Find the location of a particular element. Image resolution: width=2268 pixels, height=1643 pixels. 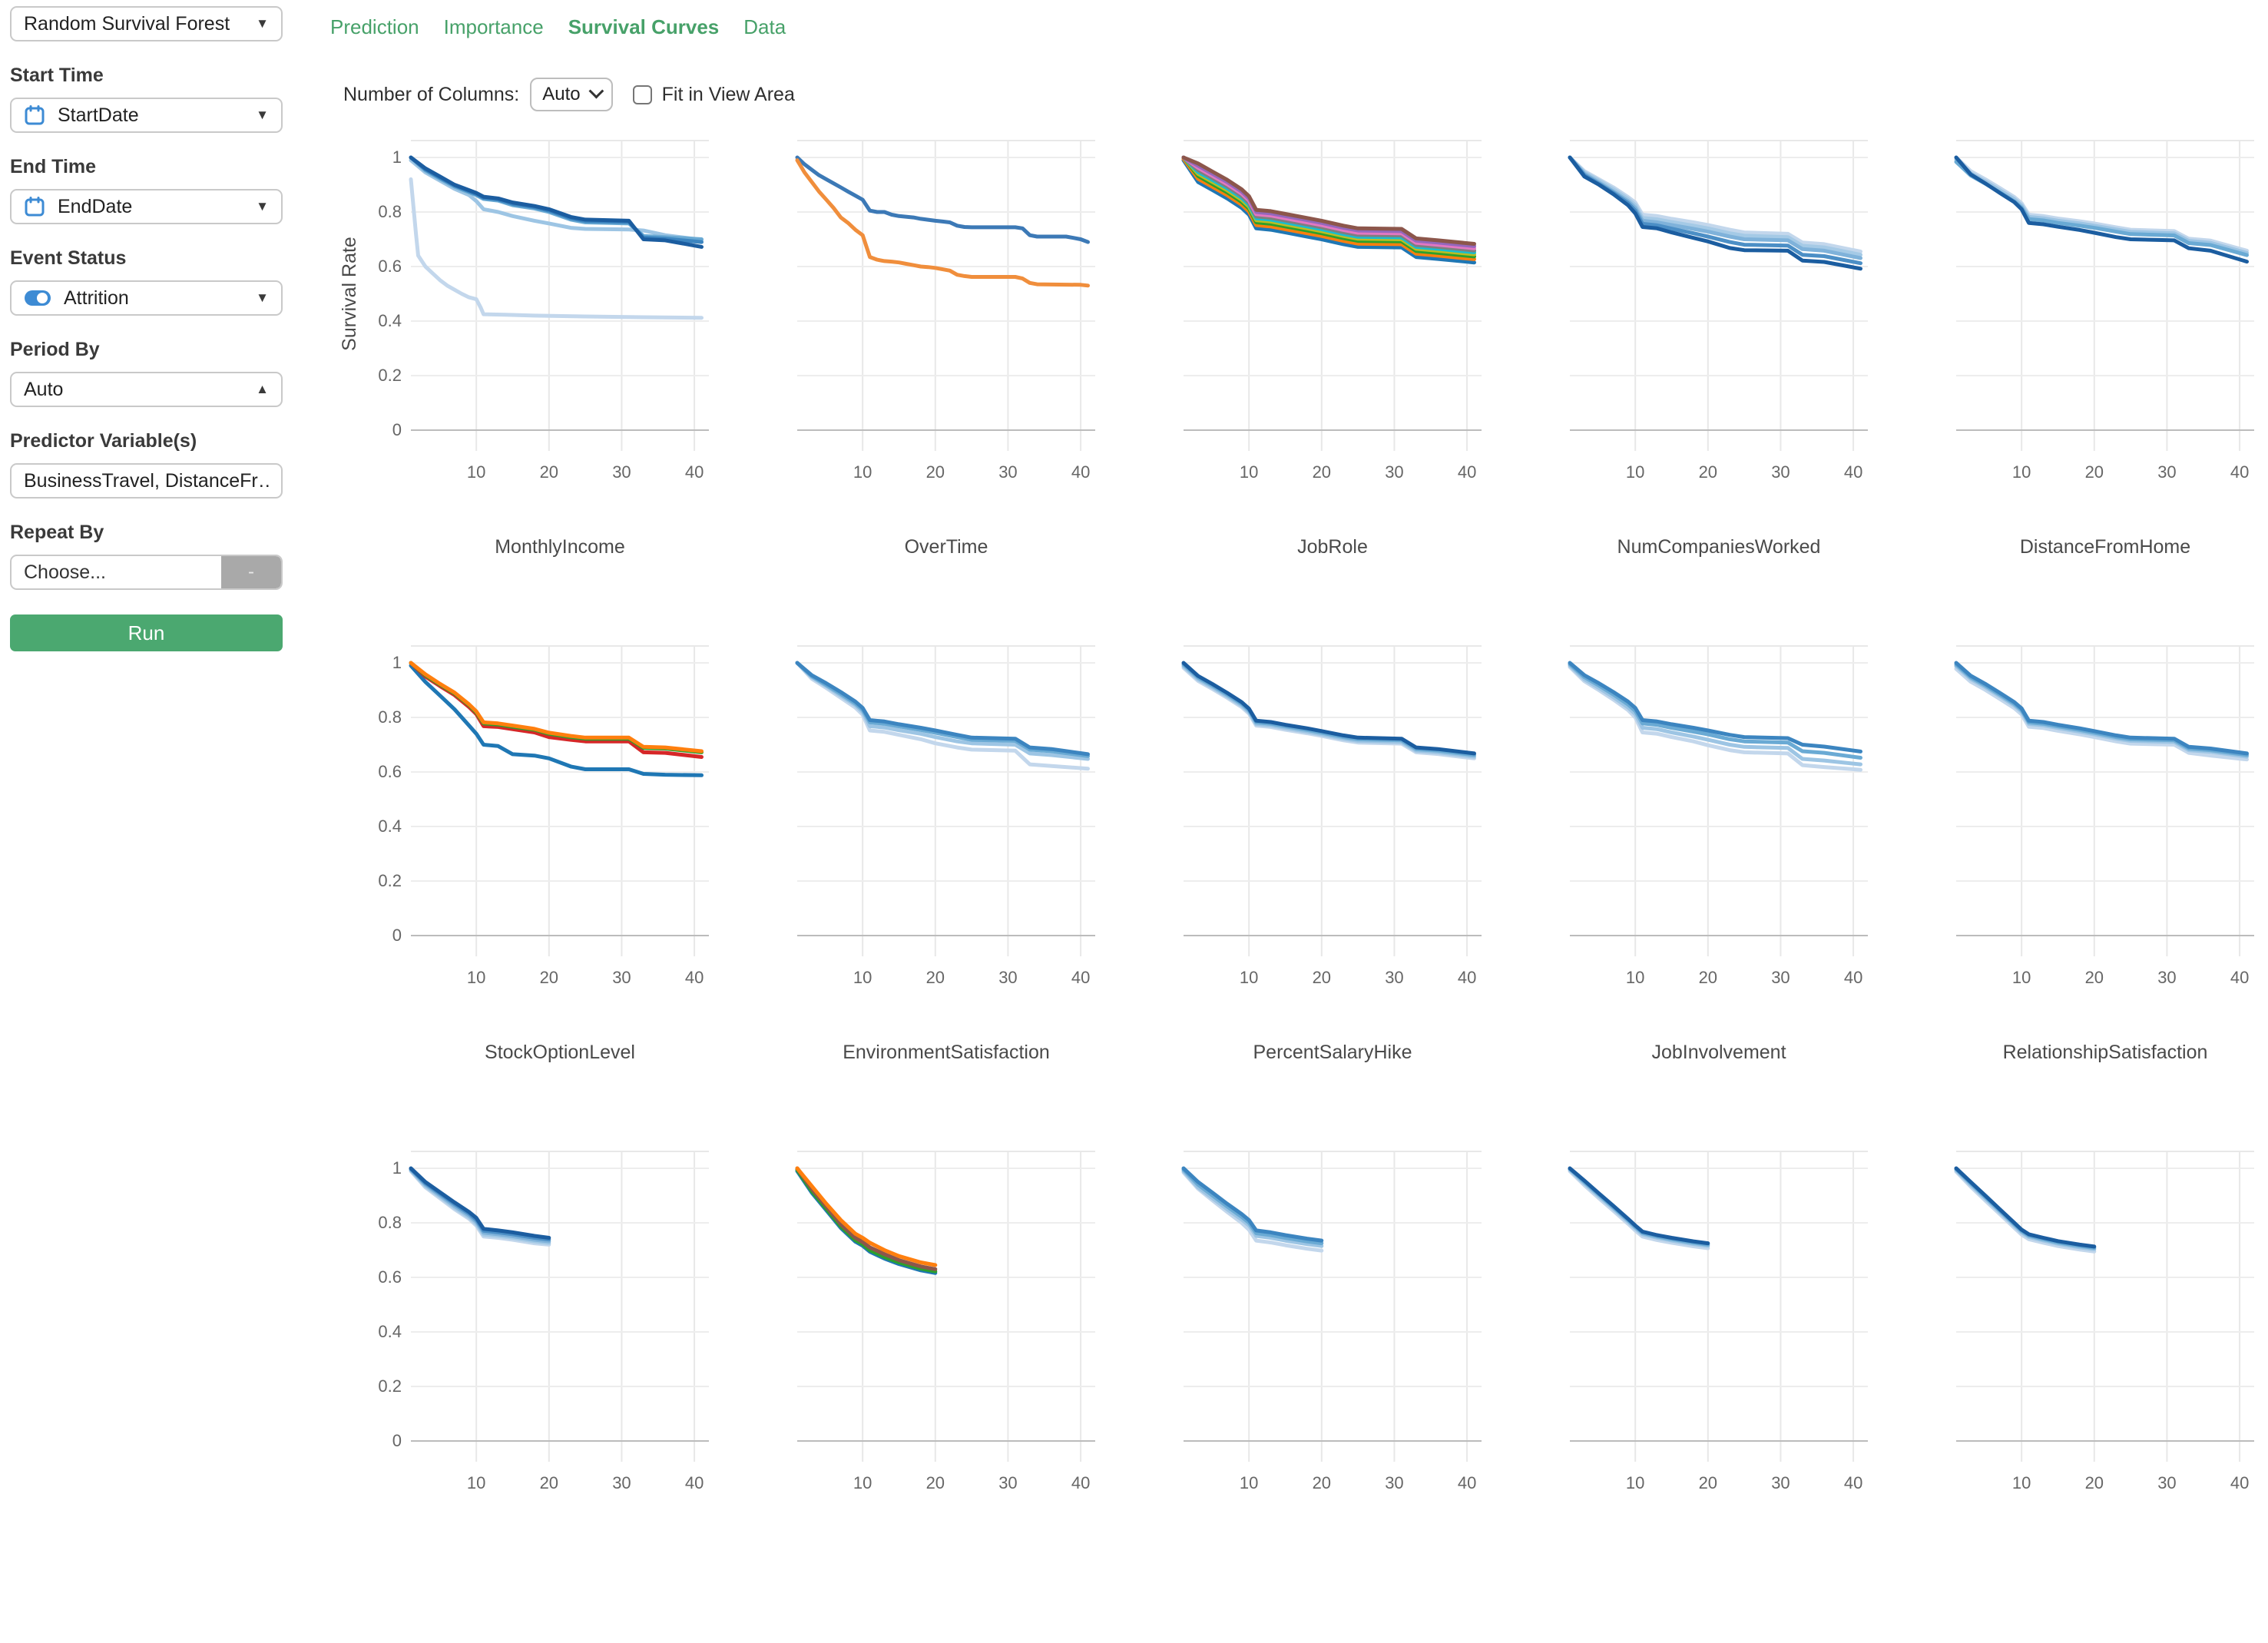

fit-in-view-checkbox is located at coordinates (642, 94).